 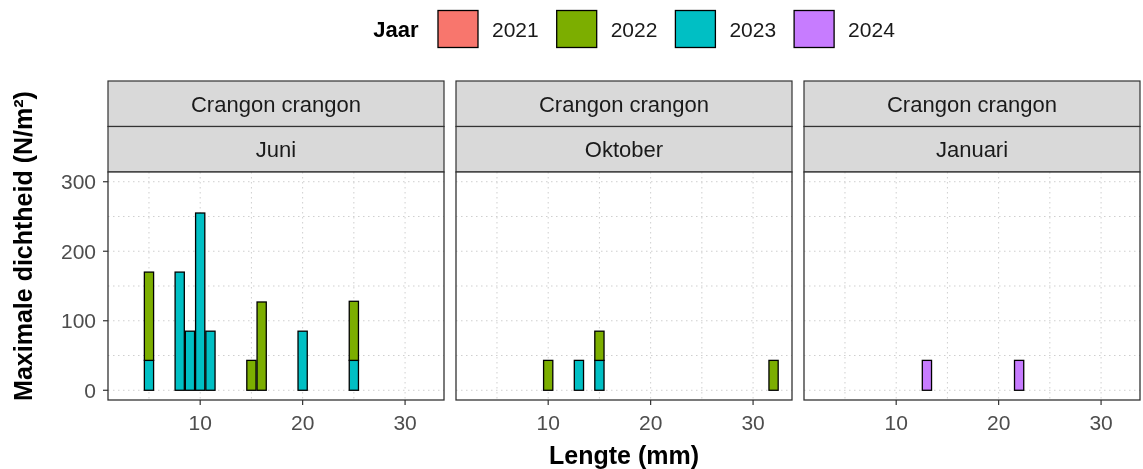 What do you see at coordinates (276, 149) in the screenshot?
I see `chart-subtitle: Juni` at bounding box center [276, 149].